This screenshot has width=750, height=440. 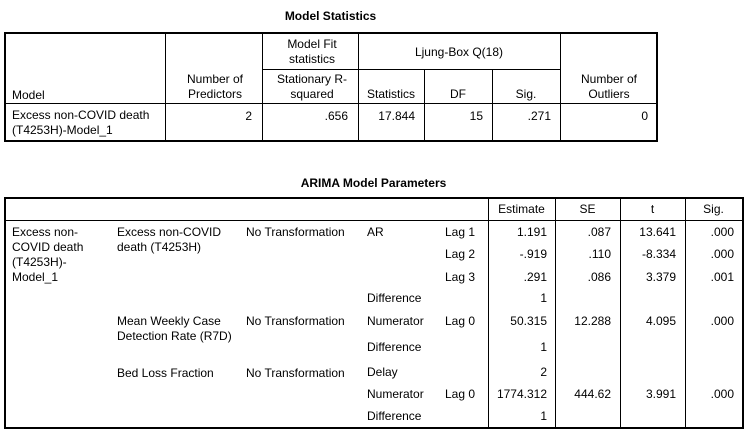 I want to click on cell-model: Excess non-COVID death (T4253H)-Model_1, so click(x=81, y=122).